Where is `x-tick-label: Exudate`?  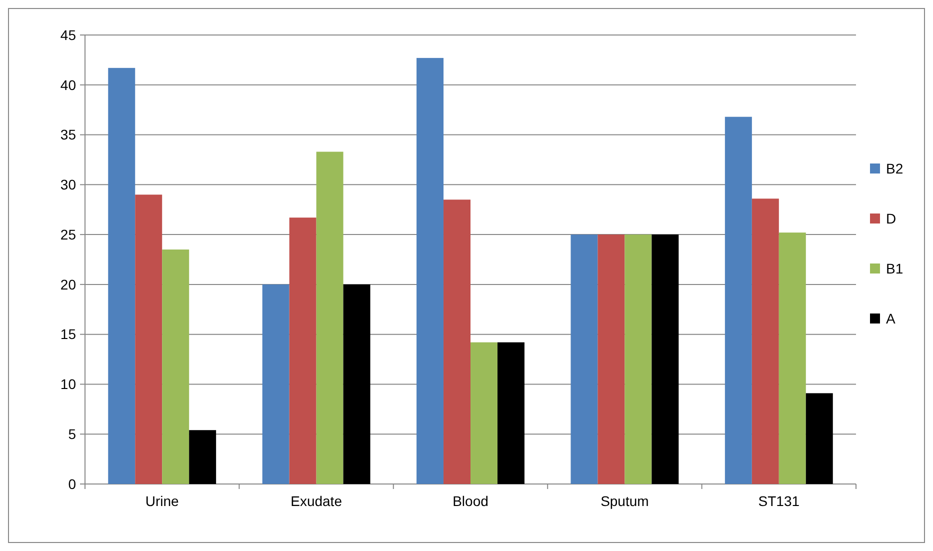
x-tick-label: Exudate is located at coordinates (316, 501).